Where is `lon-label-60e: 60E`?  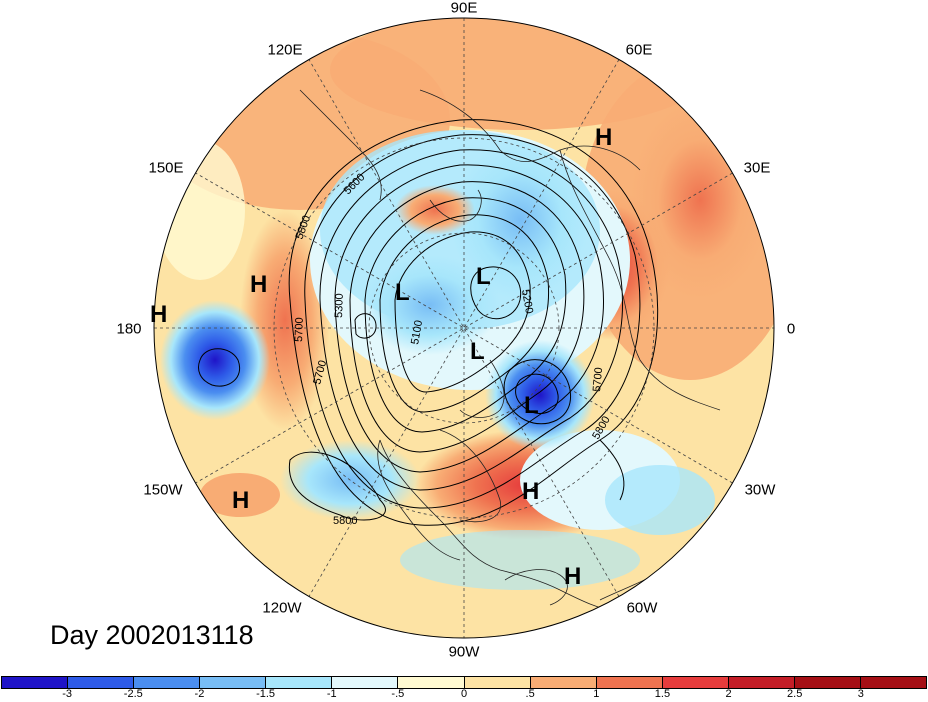 lon-label-60e: 60E is located at coordinates (639, 50).